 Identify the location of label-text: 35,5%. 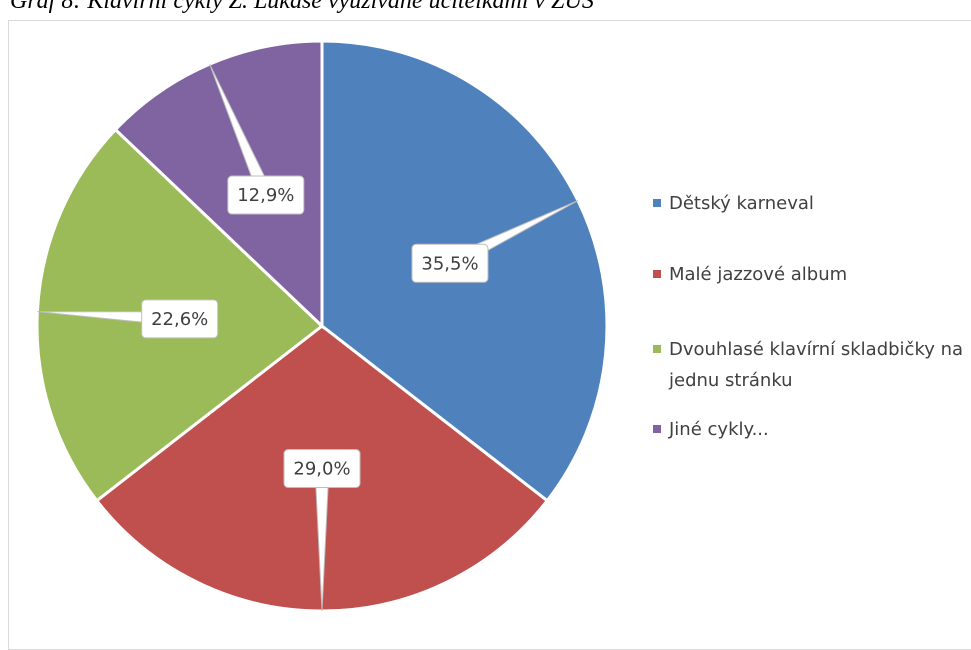
(449, 263).